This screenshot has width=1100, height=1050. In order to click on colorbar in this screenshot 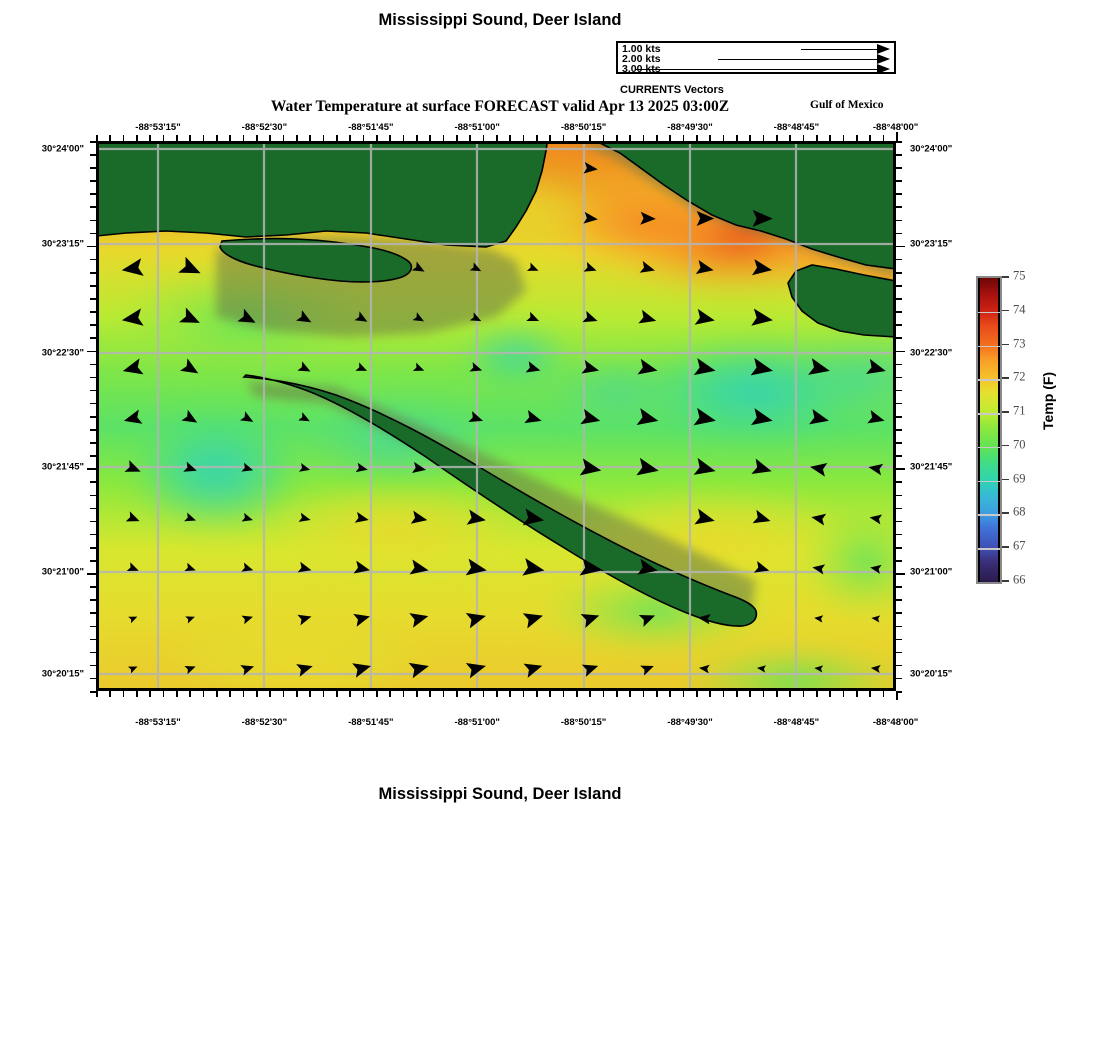, I will do `click(989, 430)`.